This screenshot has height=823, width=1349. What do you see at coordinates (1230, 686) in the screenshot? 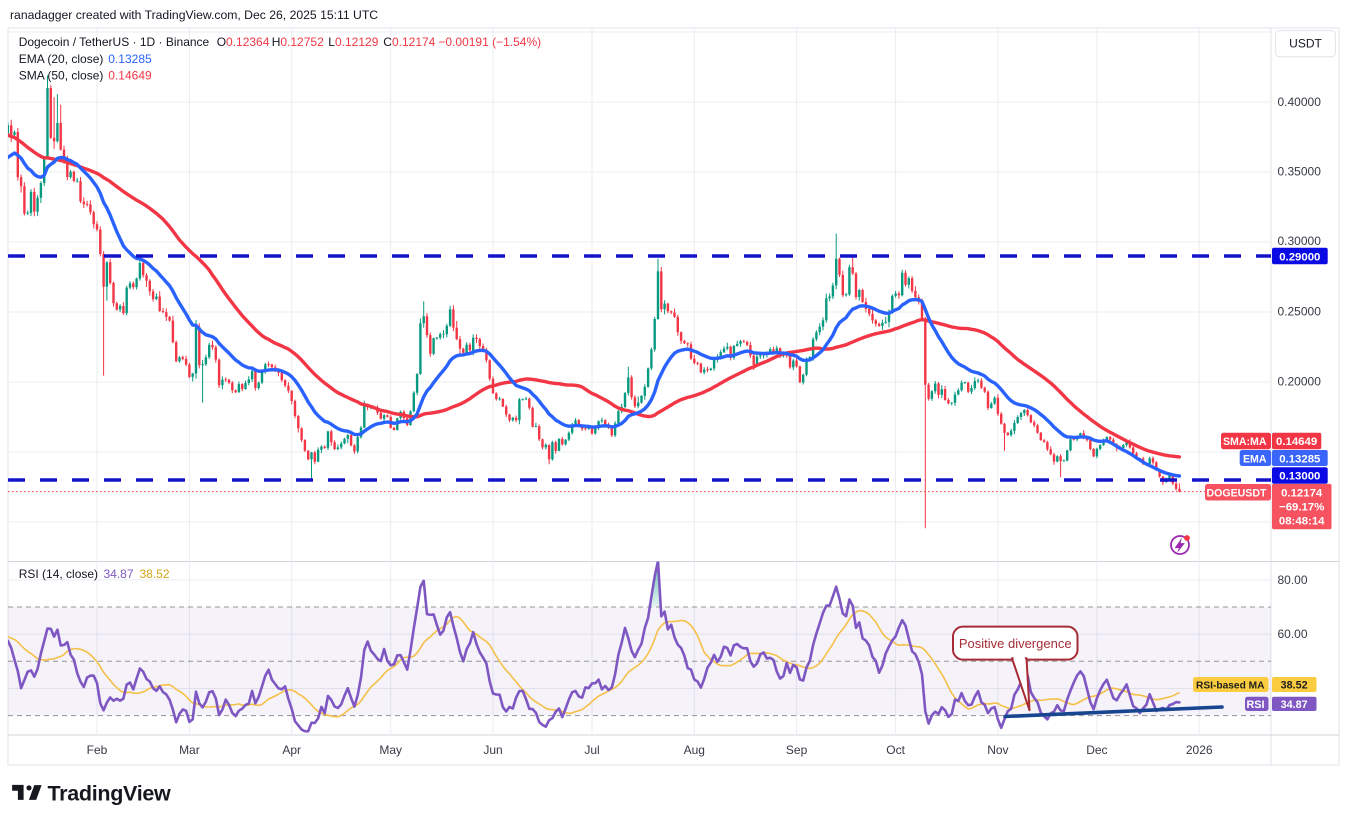
I see `svg-text: RSI-based MA` at bounding box center [1230, 686].